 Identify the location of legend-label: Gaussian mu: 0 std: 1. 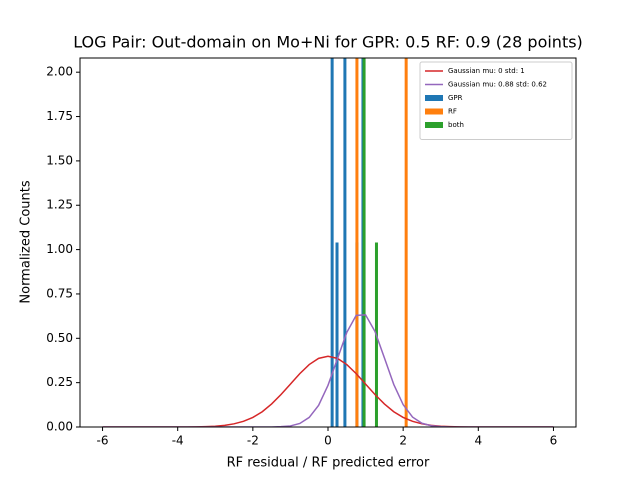
(486, 71).